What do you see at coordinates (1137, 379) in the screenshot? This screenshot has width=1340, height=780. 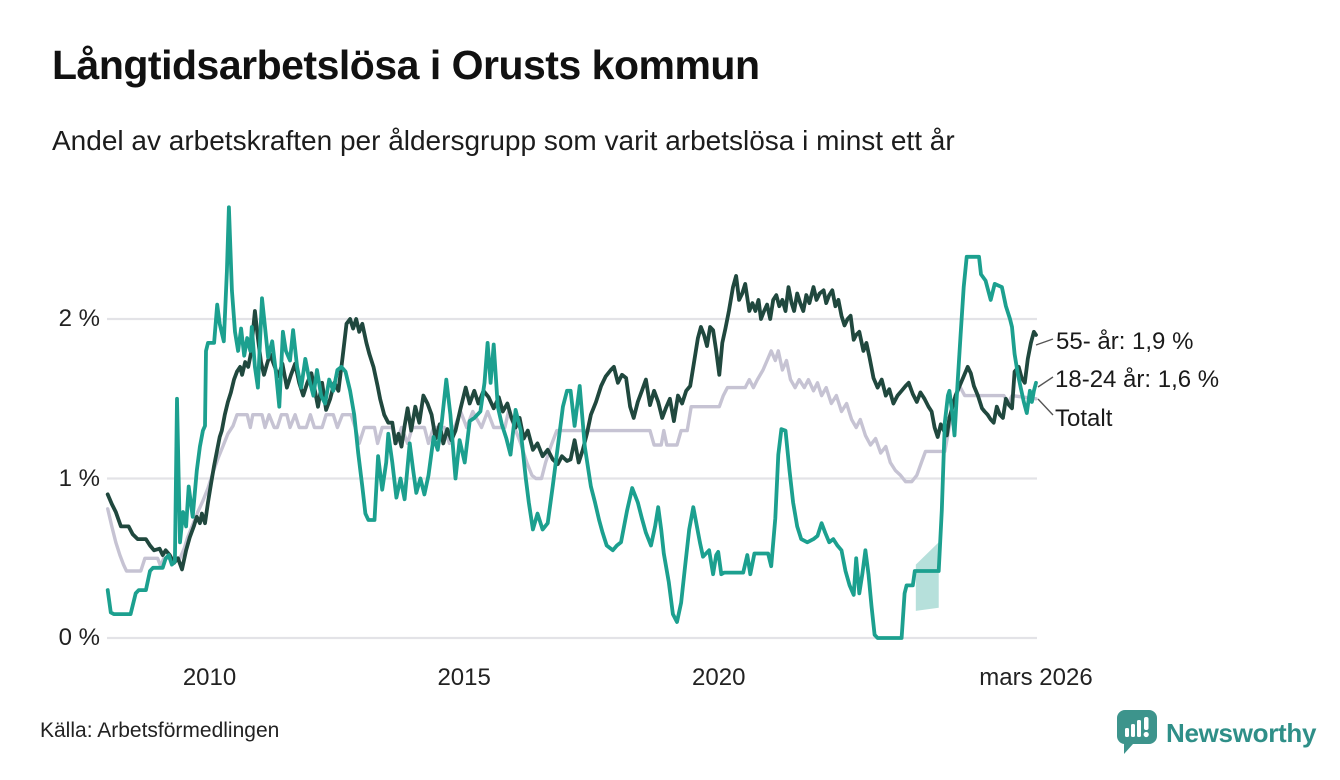 I see `series-label-18-24: 18-24 år: 1,6 %` at bounding box center [1137, 379].